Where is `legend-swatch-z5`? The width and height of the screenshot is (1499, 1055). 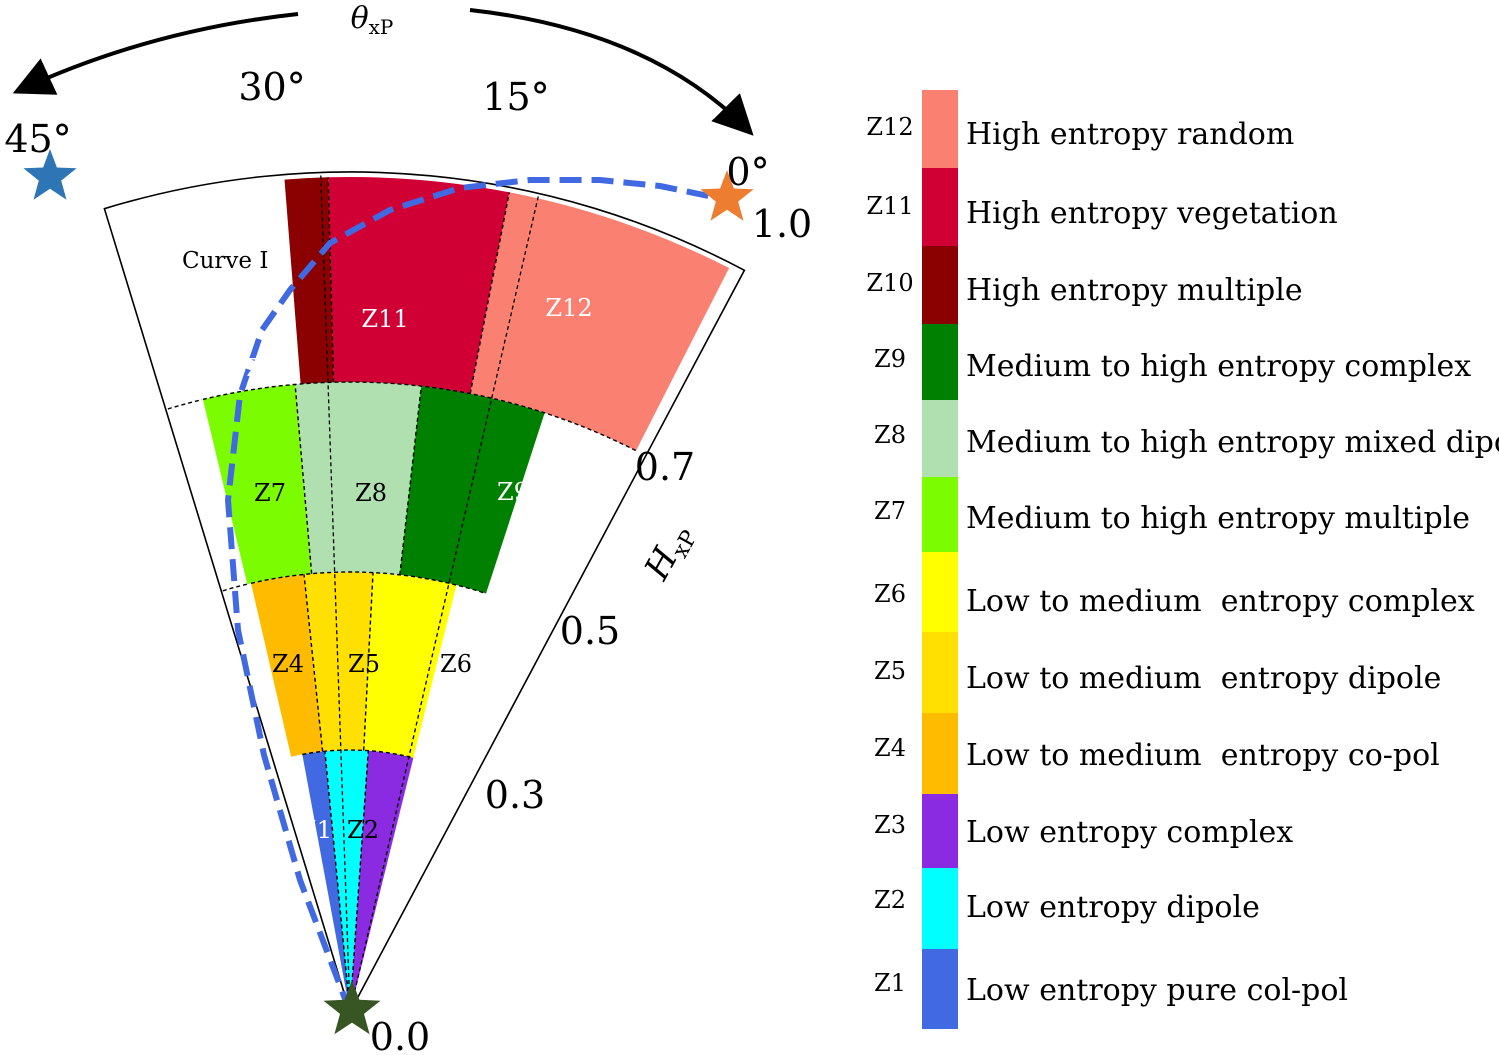 legend-swatch-z5 is located at coordinates (940, 672).